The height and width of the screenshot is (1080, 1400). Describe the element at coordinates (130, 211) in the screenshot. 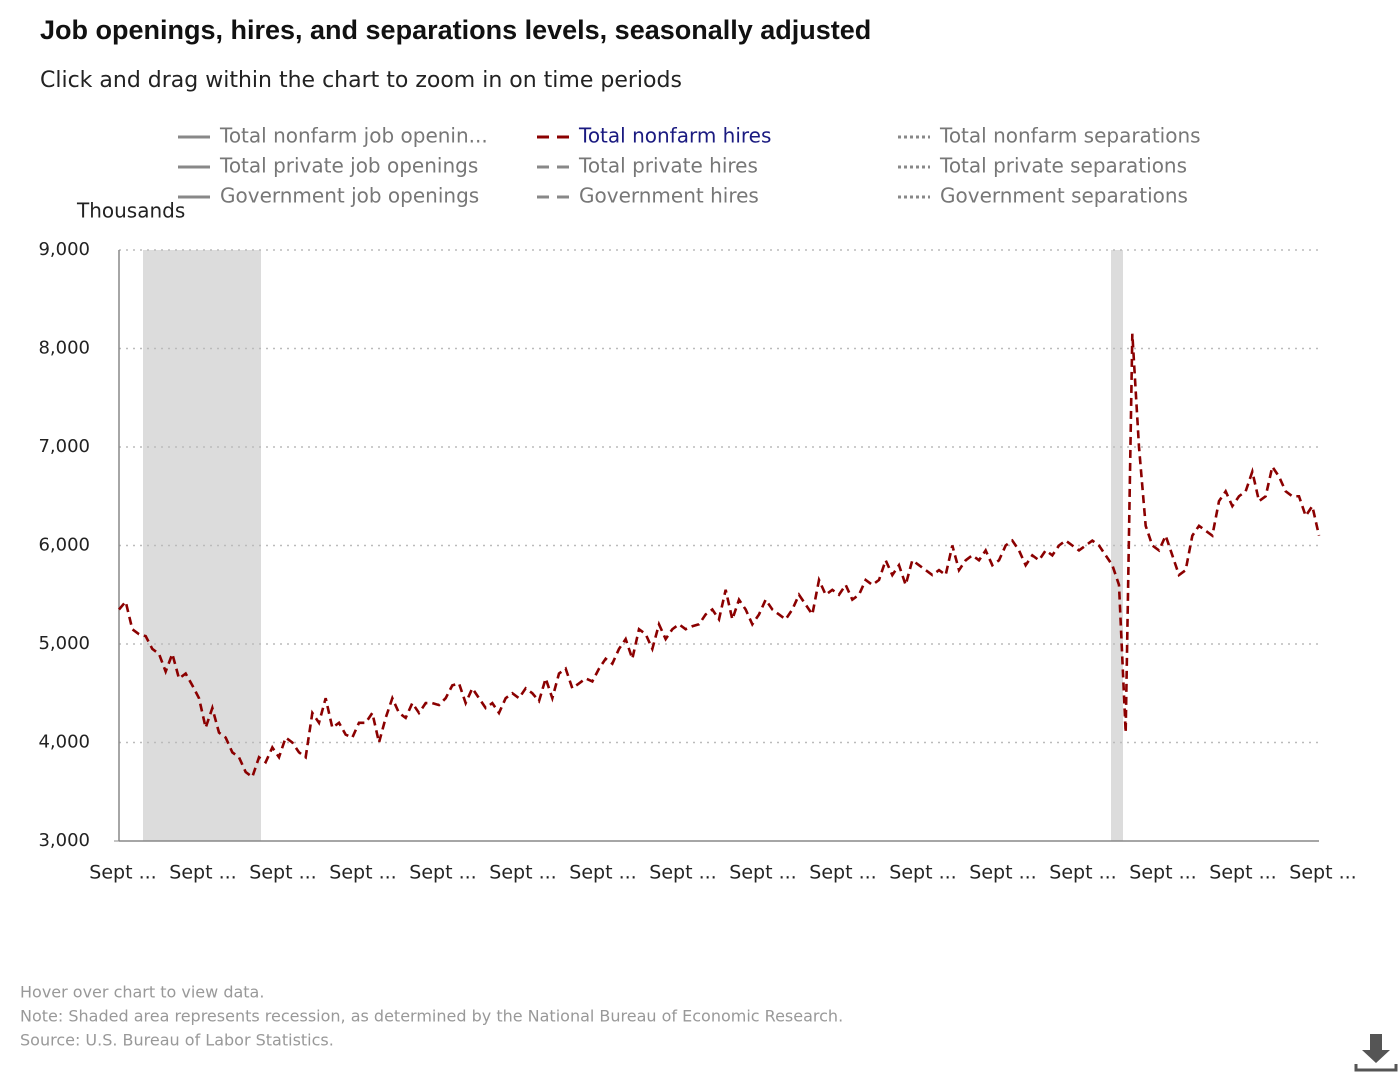

I see `y-axis-label: Thousands` at that location.